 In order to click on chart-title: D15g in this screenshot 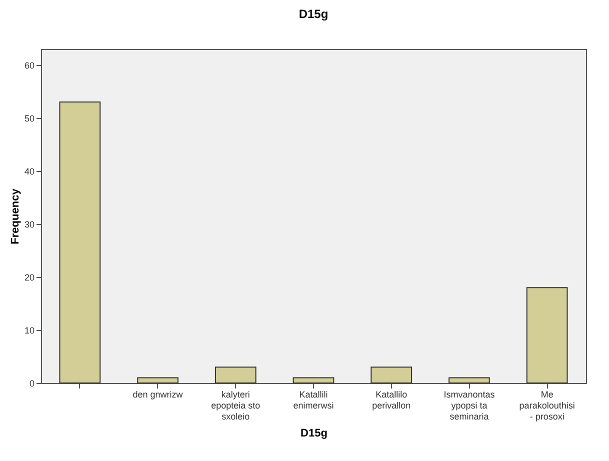, I will do `click(313, 14)`.